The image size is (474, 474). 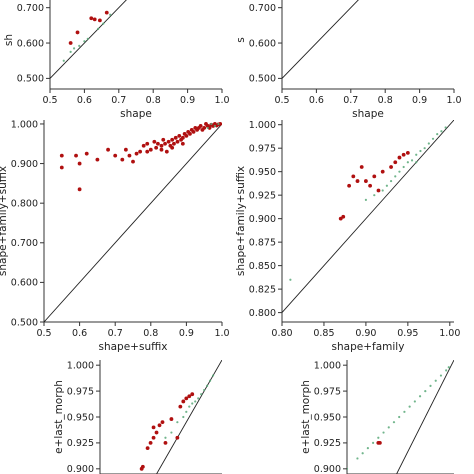 What do you see at coordinates (133, 347) in the screenshot?
I see `x-axis-title: shape+suffix` at bounding box center [133, 347].